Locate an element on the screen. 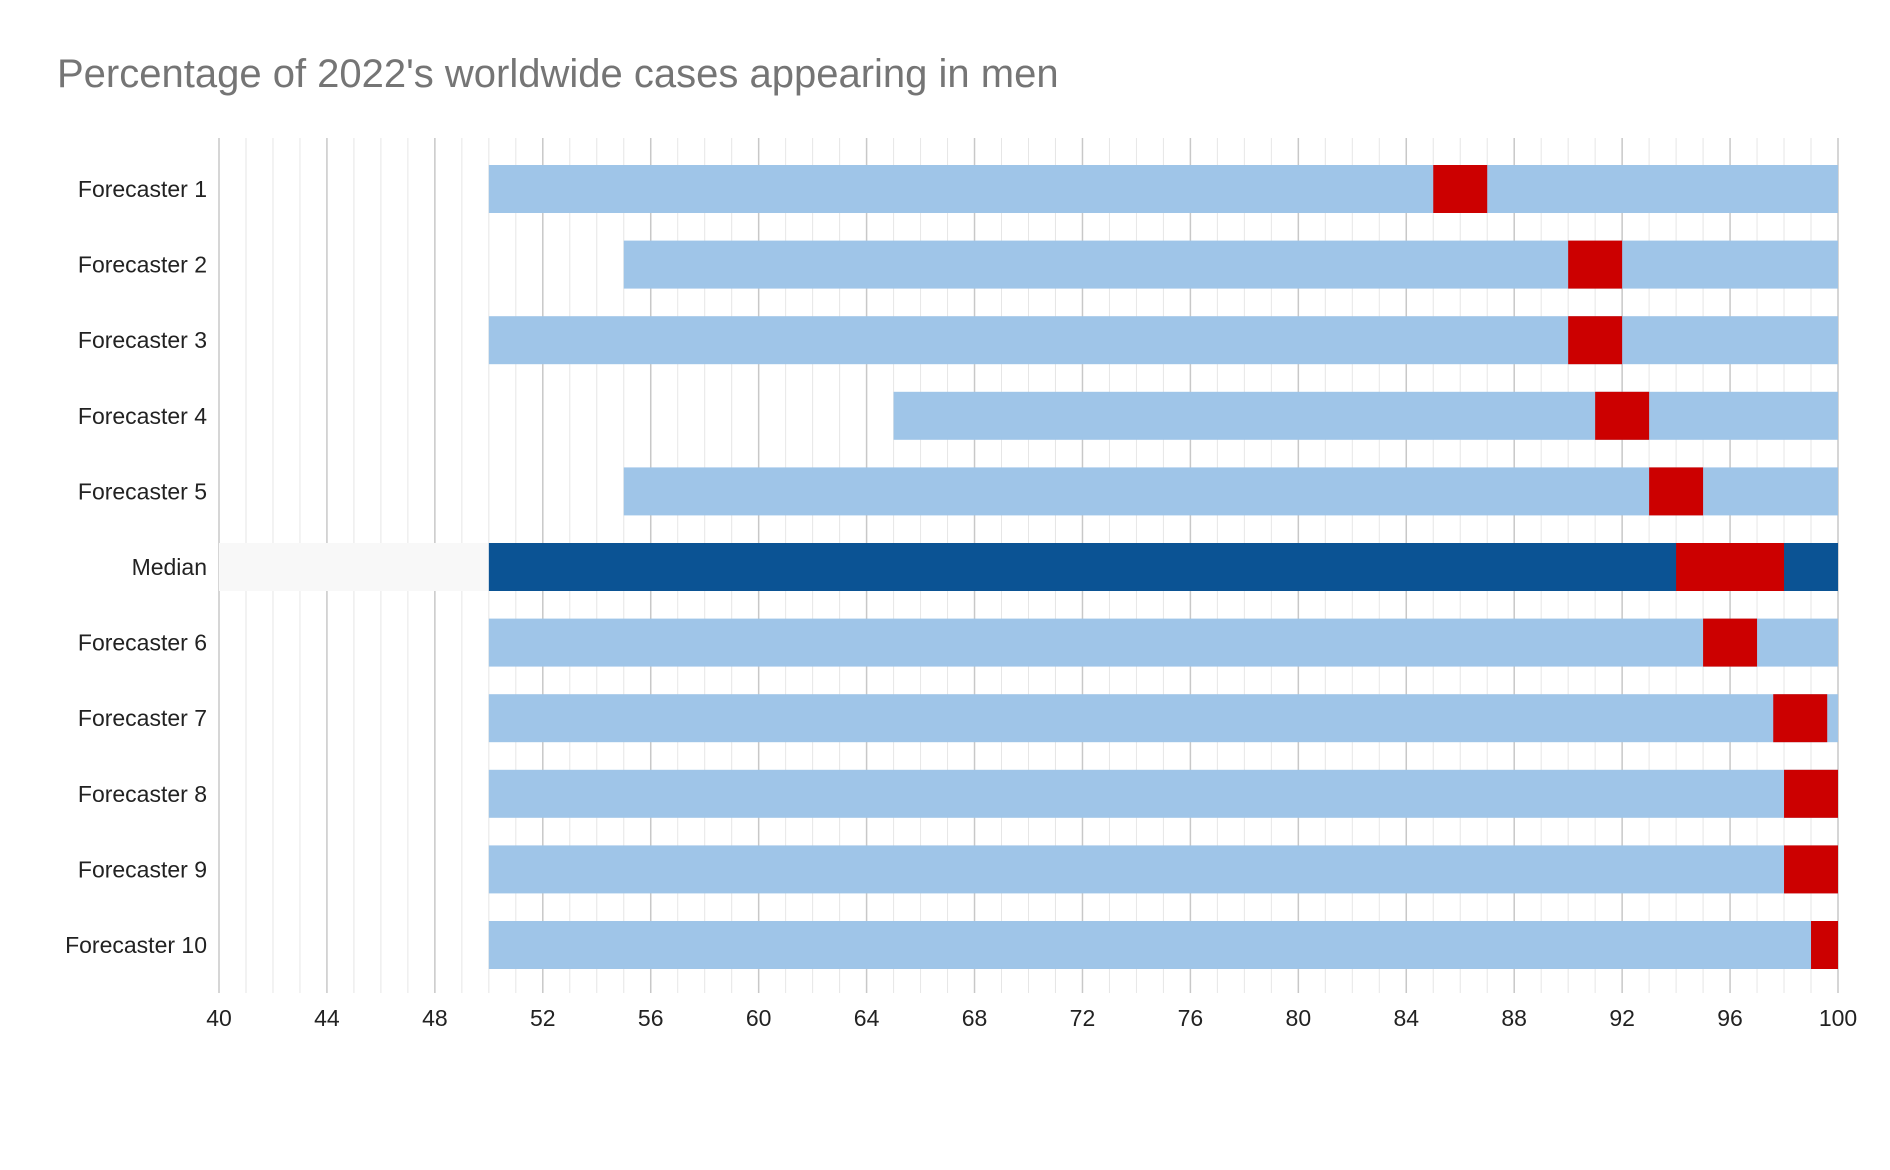 Image resolution: width=1890 pixels, height=1170 pixels. median-background is located at coordinates (354, 567).